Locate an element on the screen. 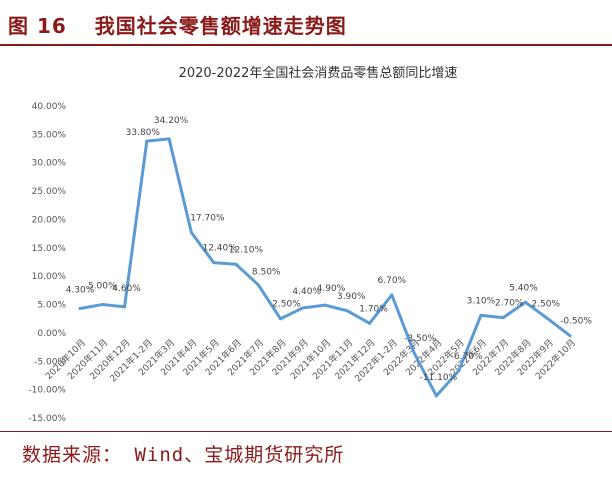 The width and height of the screenshot is (612, 479). chart-title: 2020-2022年全国社会消费品零售总额同比增速 is located at coordinates (318, 73).